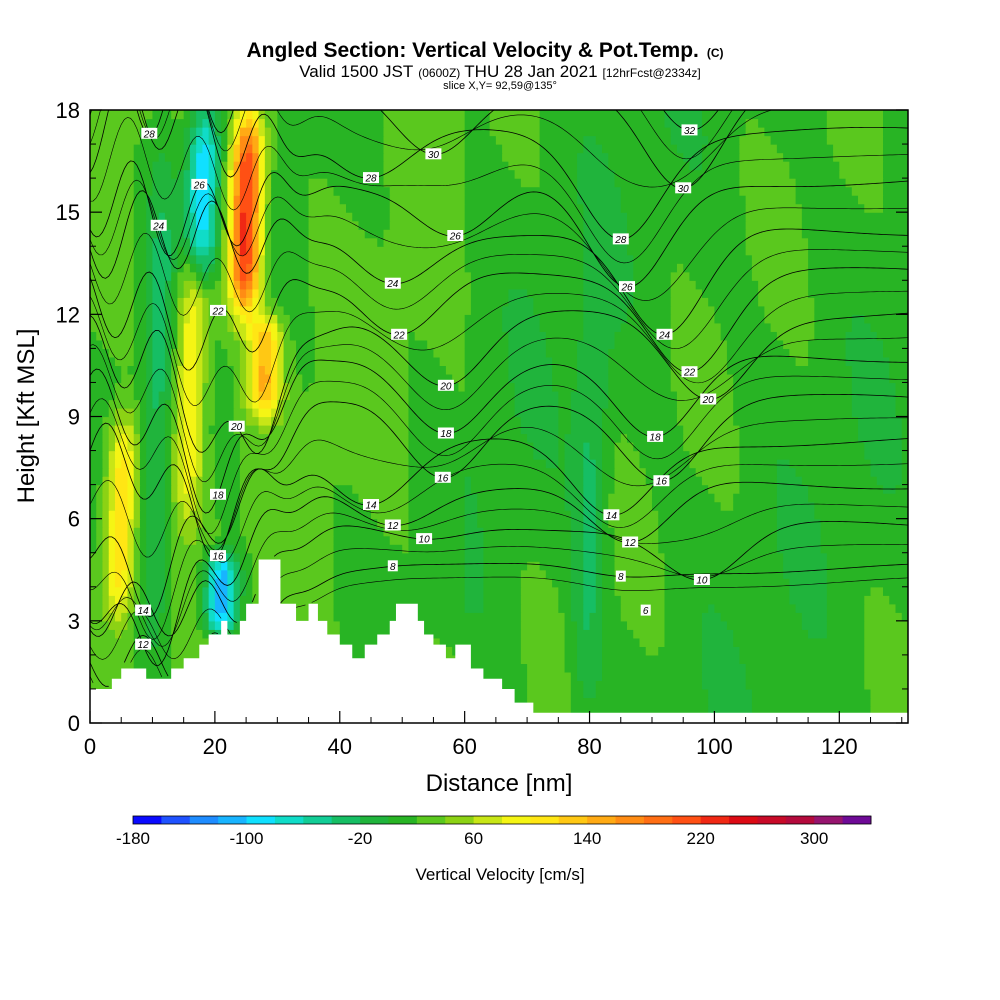  Describe the element at coordinates (630, 820) in the screenshot. I see `colorbar-swatch` at that location.